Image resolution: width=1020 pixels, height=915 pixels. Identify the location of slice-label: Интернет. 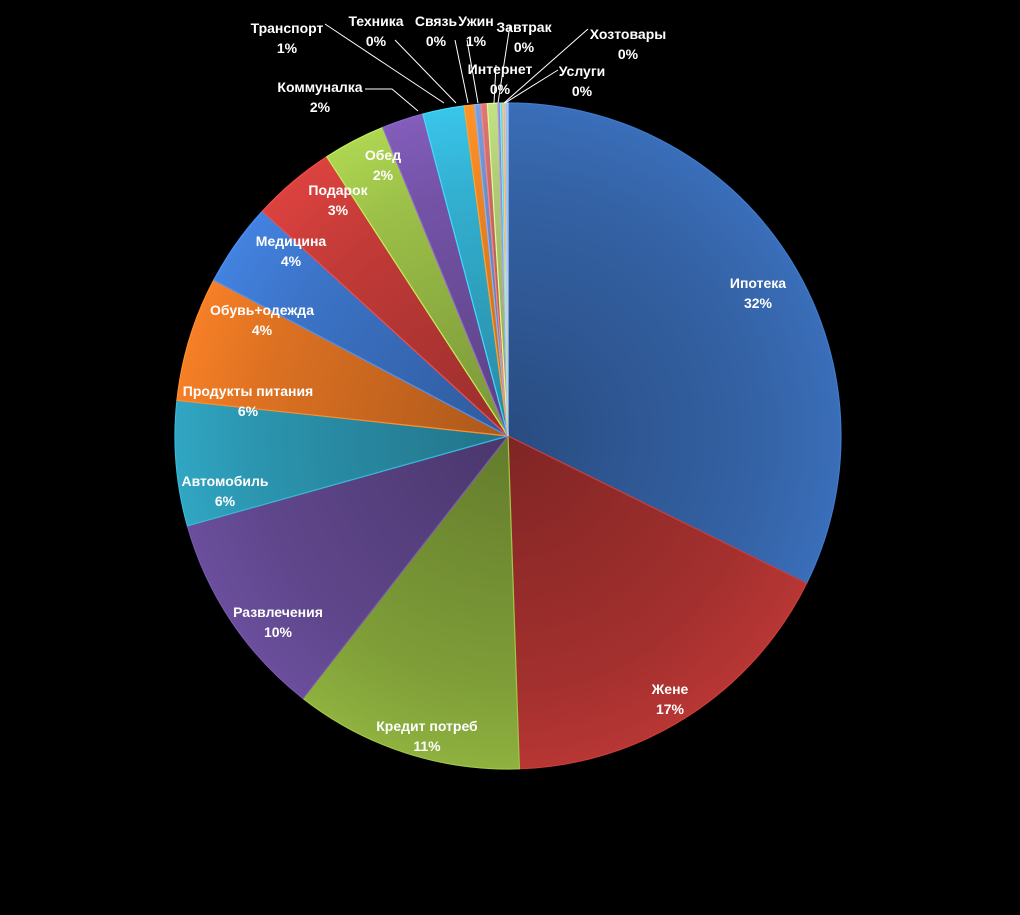
(500, 69).